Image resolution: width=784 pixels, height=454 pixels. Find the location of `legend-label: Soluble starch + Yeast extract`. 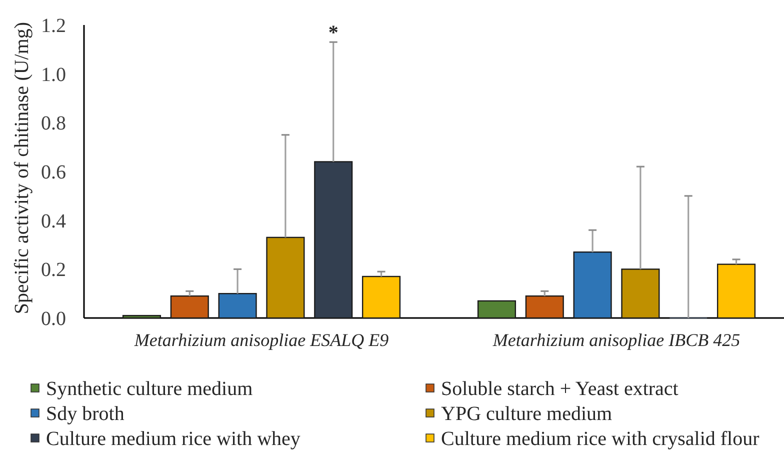

legend-label: Soluble starch + Yeast extract is located at coordinates (560, 389).